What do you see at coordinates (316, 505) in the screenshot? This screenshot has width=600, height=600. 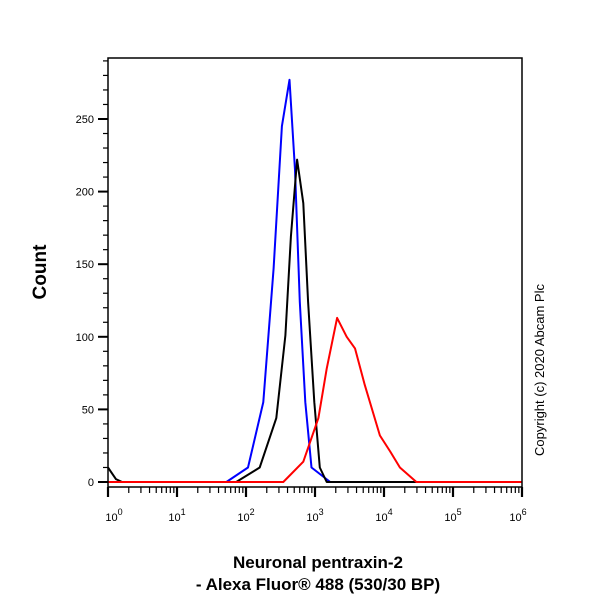 I see `x-axis: 10⁰ 10¹ 10² 10³ 10⁴ 10⁵ 10⁶` at bounding box center [316, 505].